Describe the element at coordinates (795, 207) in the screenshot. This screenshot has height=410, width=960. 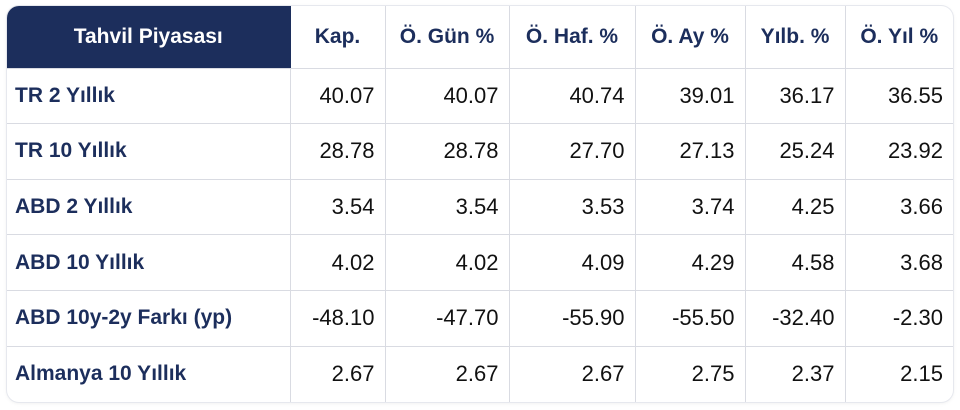
I see `cell-ytd: 4.25` at that location.